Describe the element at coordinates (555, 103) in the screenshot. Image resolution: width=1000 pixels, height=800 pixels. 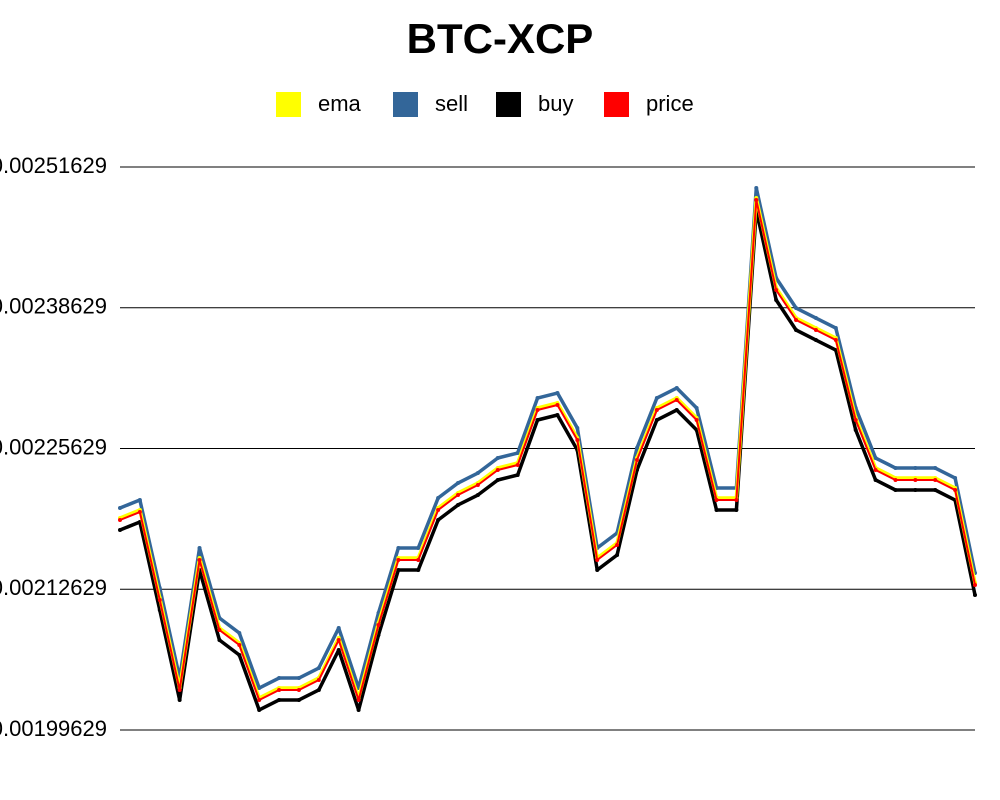
I see `legend-label: buy` at that location.